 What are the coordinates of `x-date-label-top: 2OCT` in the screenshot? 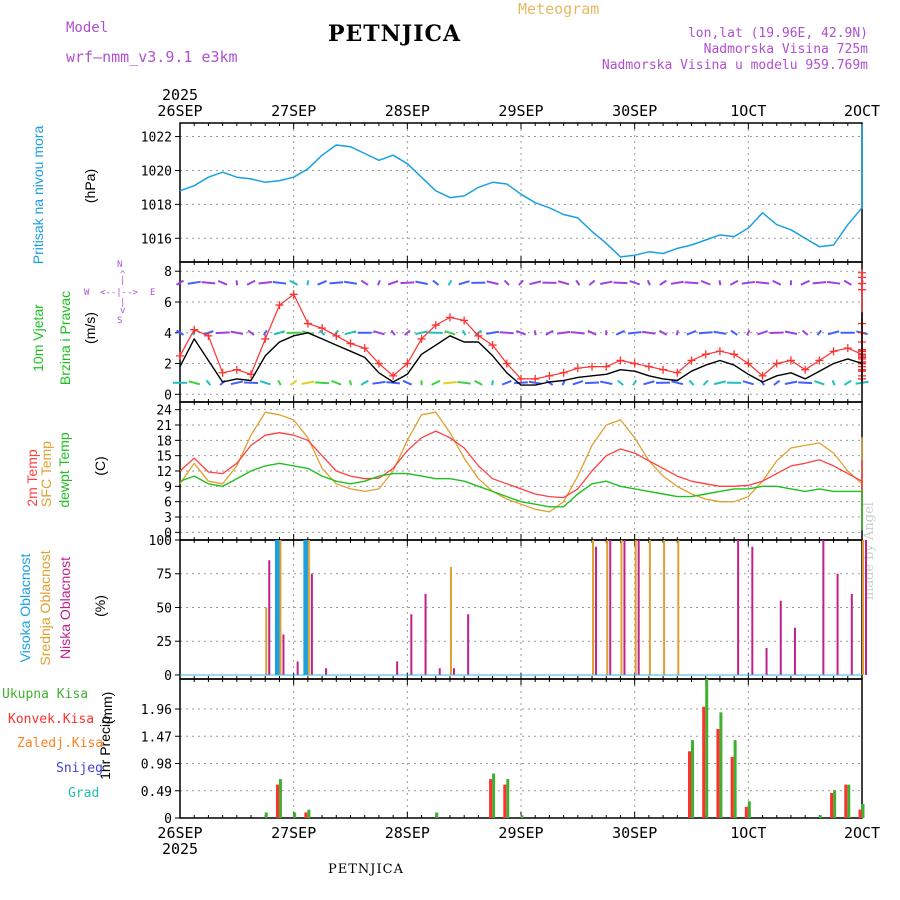 It's located at (862, 111).